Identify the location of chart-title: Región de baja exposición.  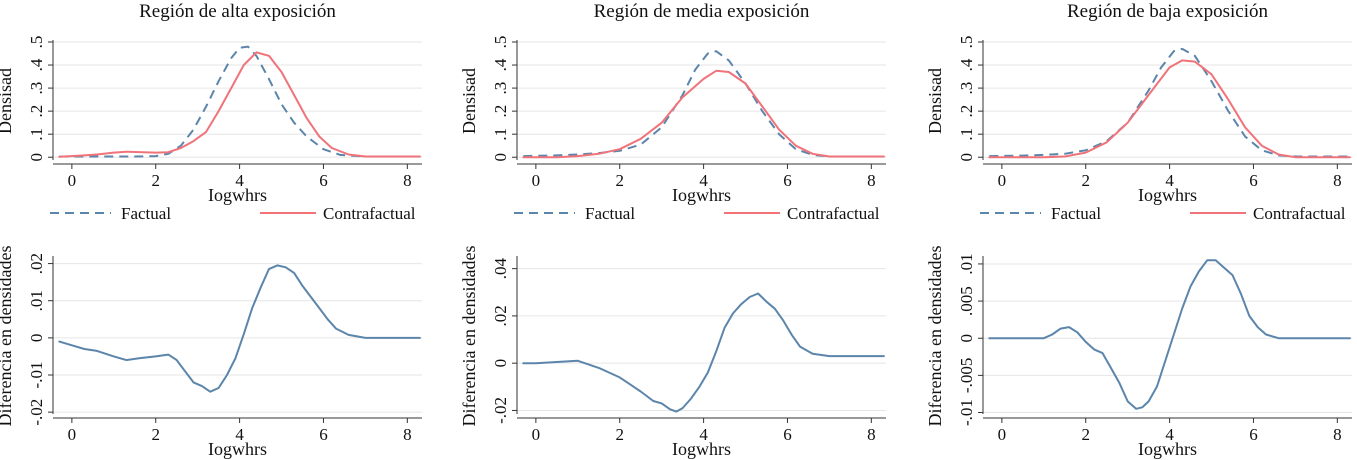
(1168, 11).